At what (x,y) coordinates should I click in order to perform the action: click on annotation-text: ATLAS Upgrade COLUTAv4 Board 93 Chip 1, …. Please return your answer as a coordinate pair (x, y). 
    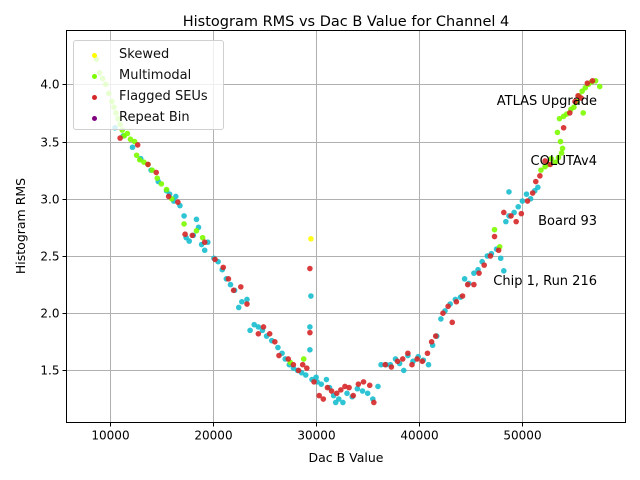
    Looking at the image, I should click on (545, 182).